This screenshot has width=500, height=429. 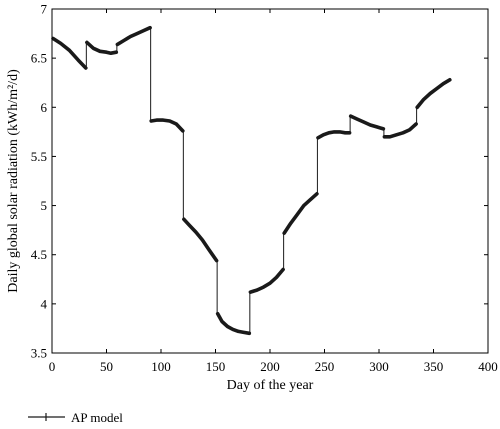 I want to click on y-tick-label: 4, so click(x=44, y=303).